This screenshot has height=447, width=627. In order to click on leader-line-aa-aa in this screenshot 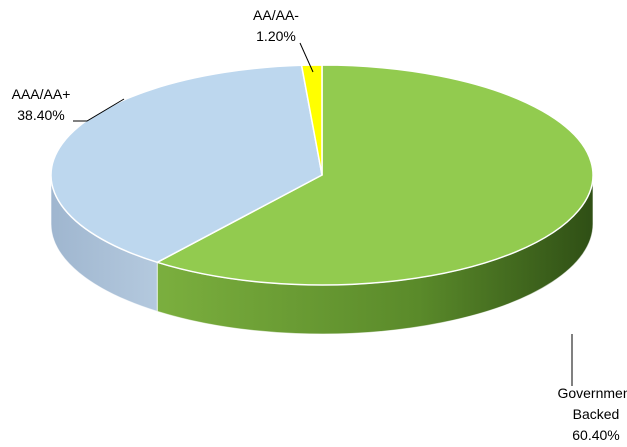, I will do `click(306, 57)`.